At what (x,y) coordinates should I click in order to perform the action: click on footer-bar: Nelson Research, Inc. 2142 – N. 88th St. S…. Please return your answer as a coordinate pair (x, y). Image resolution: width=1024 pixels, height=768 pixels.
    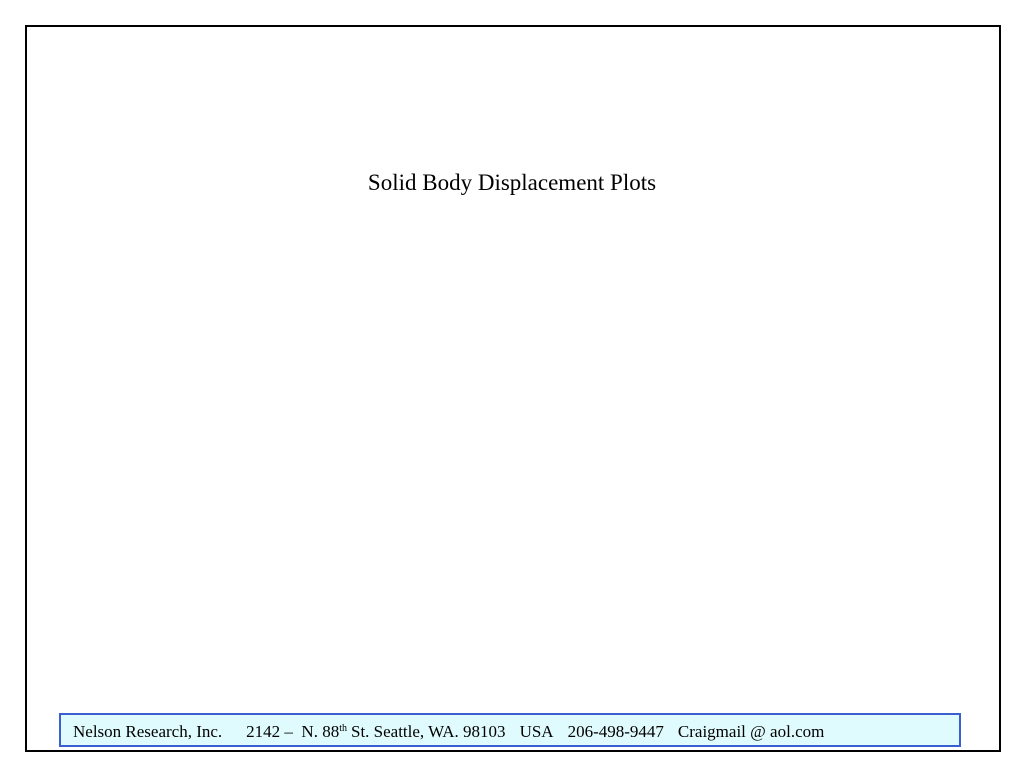
    Looking at the image, I should click on (510, 730).